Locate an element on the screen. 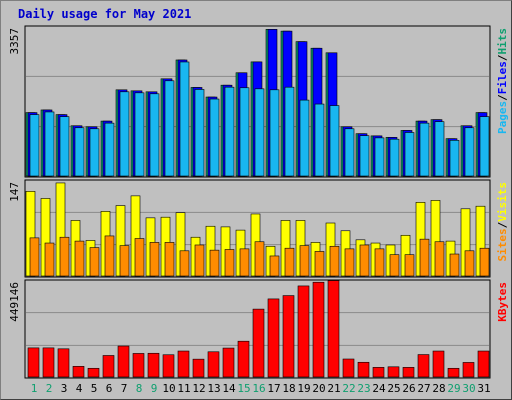  top-legend-part: Files is located at coordinates (502, 77).